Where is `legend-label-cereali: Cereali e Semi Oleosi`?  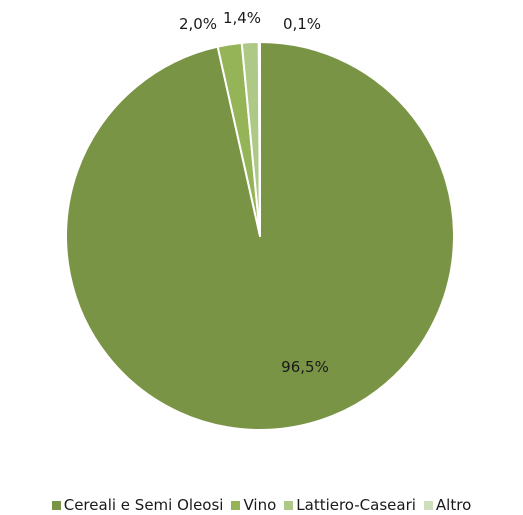
legend-label-cereali: Cereali e Semi Oleosi is located at coordinates (143, 505).